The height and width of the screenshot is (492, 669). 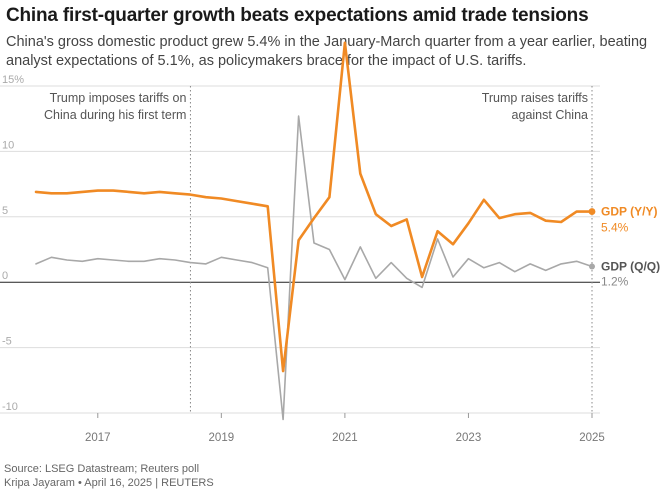 What do you see at coordinates (115, 115) in the screenshot?
I see `annotation-text: China during his first term` at bounding box center [115, 115].